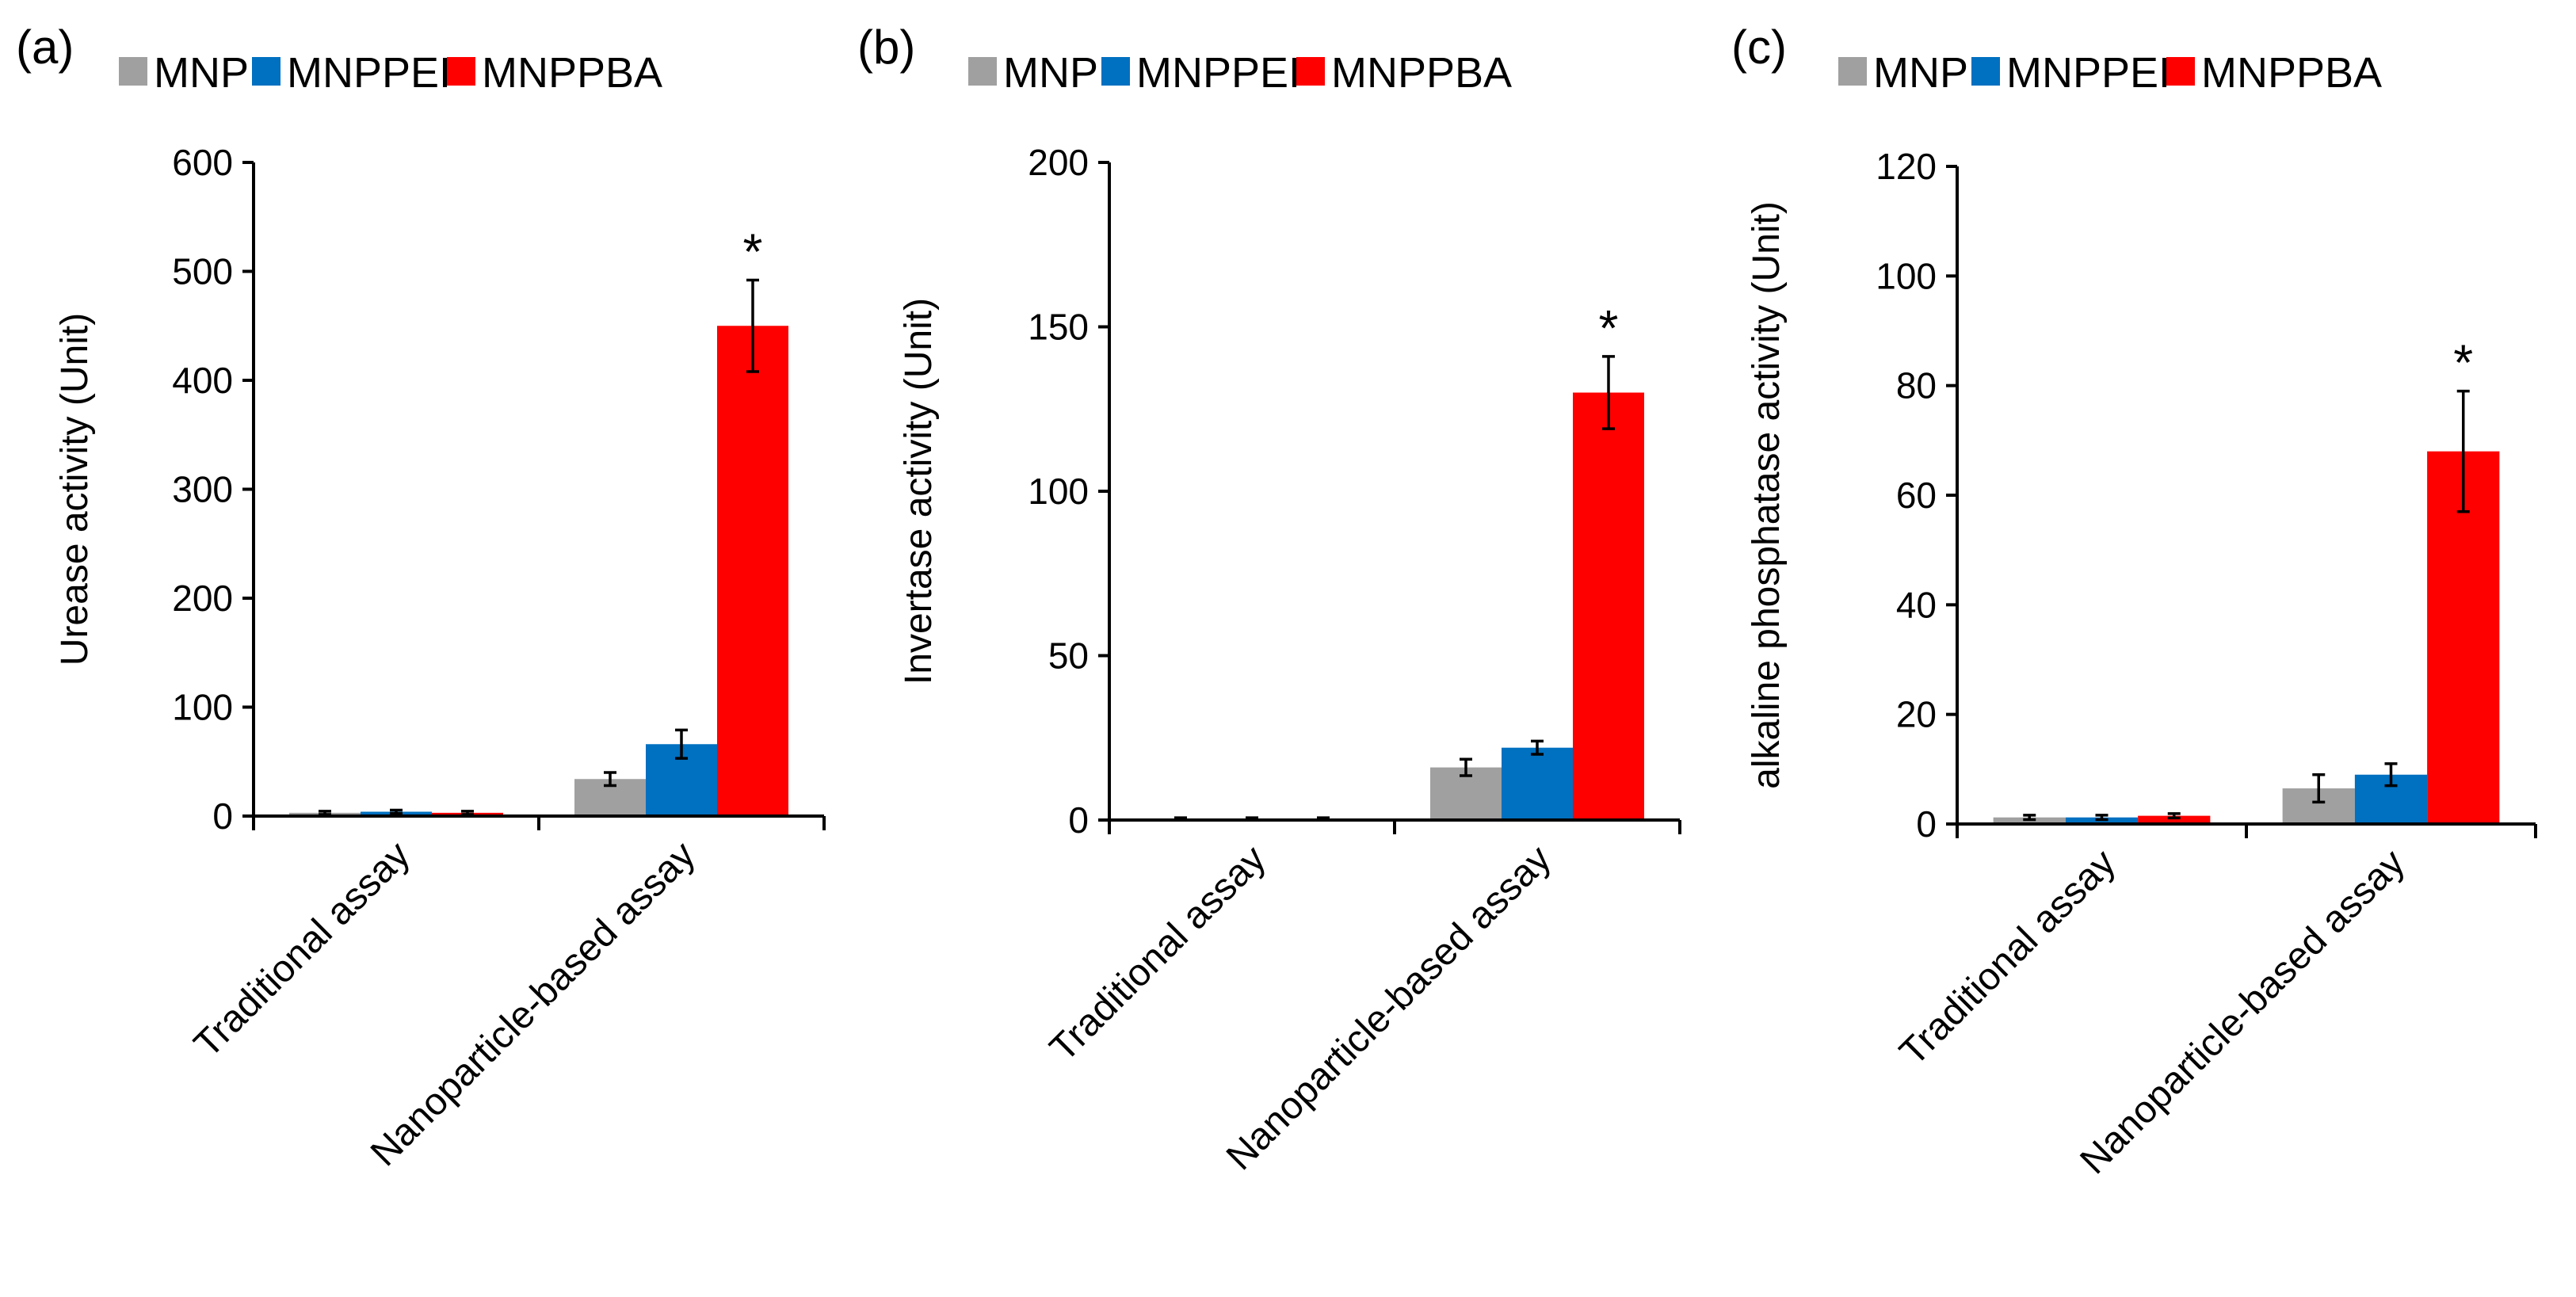 Image resolution: width=2576 pixels, height=1297 pixels. What do you see at coordinates (1068, 656) in the screenshot?
I see `y-tick-label: 50` at bounding box center [1068, 656].